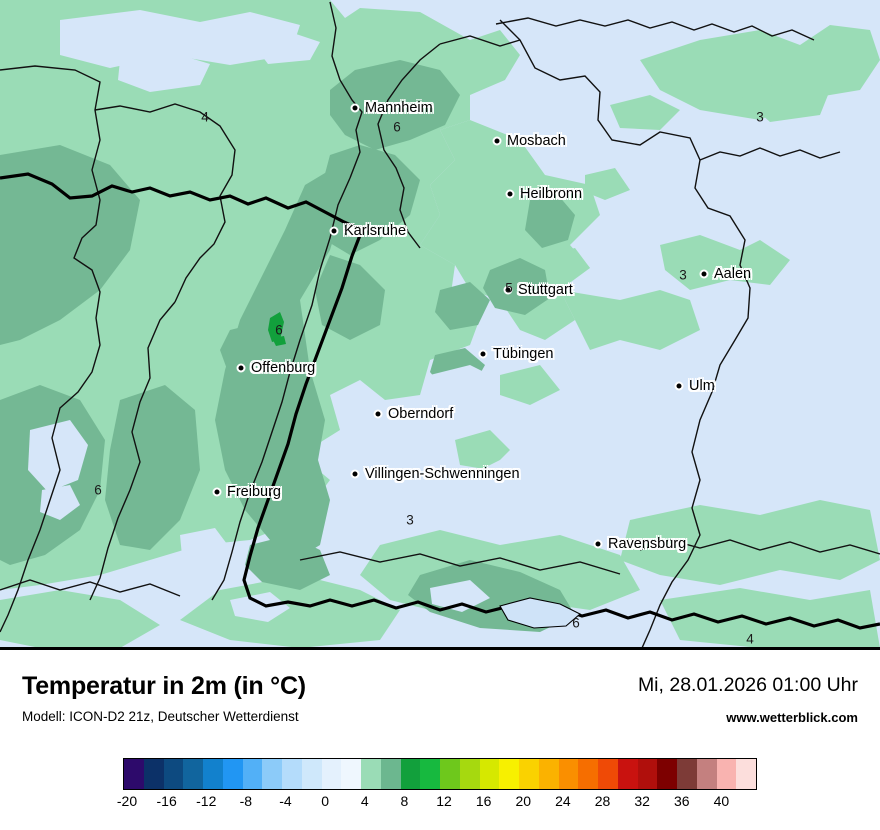 The width and height of the screenshot is (880, 830). What do you see at coordinates (217, 492) in the screenshot?
I see `city-marker-freiburg` at bounding box center [217, 492].